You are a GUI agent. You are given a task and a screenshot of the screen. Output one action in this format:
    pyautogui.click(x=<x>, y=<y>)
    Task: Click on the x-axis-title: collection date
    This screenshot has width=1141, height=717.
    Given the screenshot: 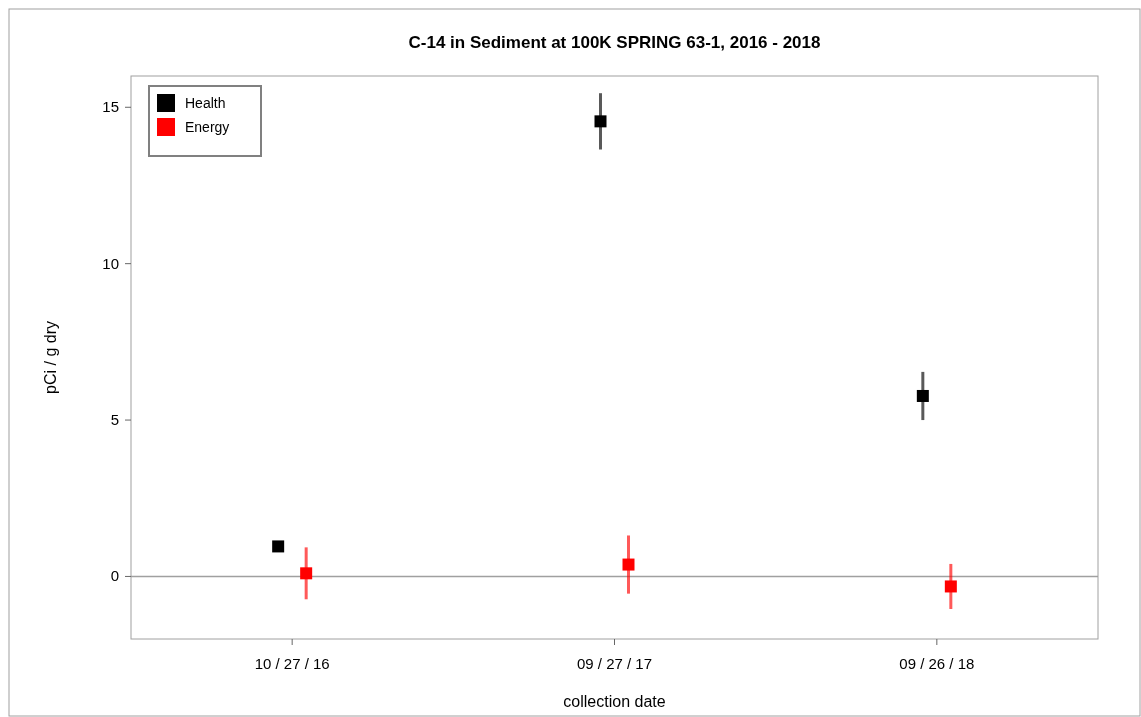 What is the action you would take?
    pyautogui.click(x=614, y=701)
    